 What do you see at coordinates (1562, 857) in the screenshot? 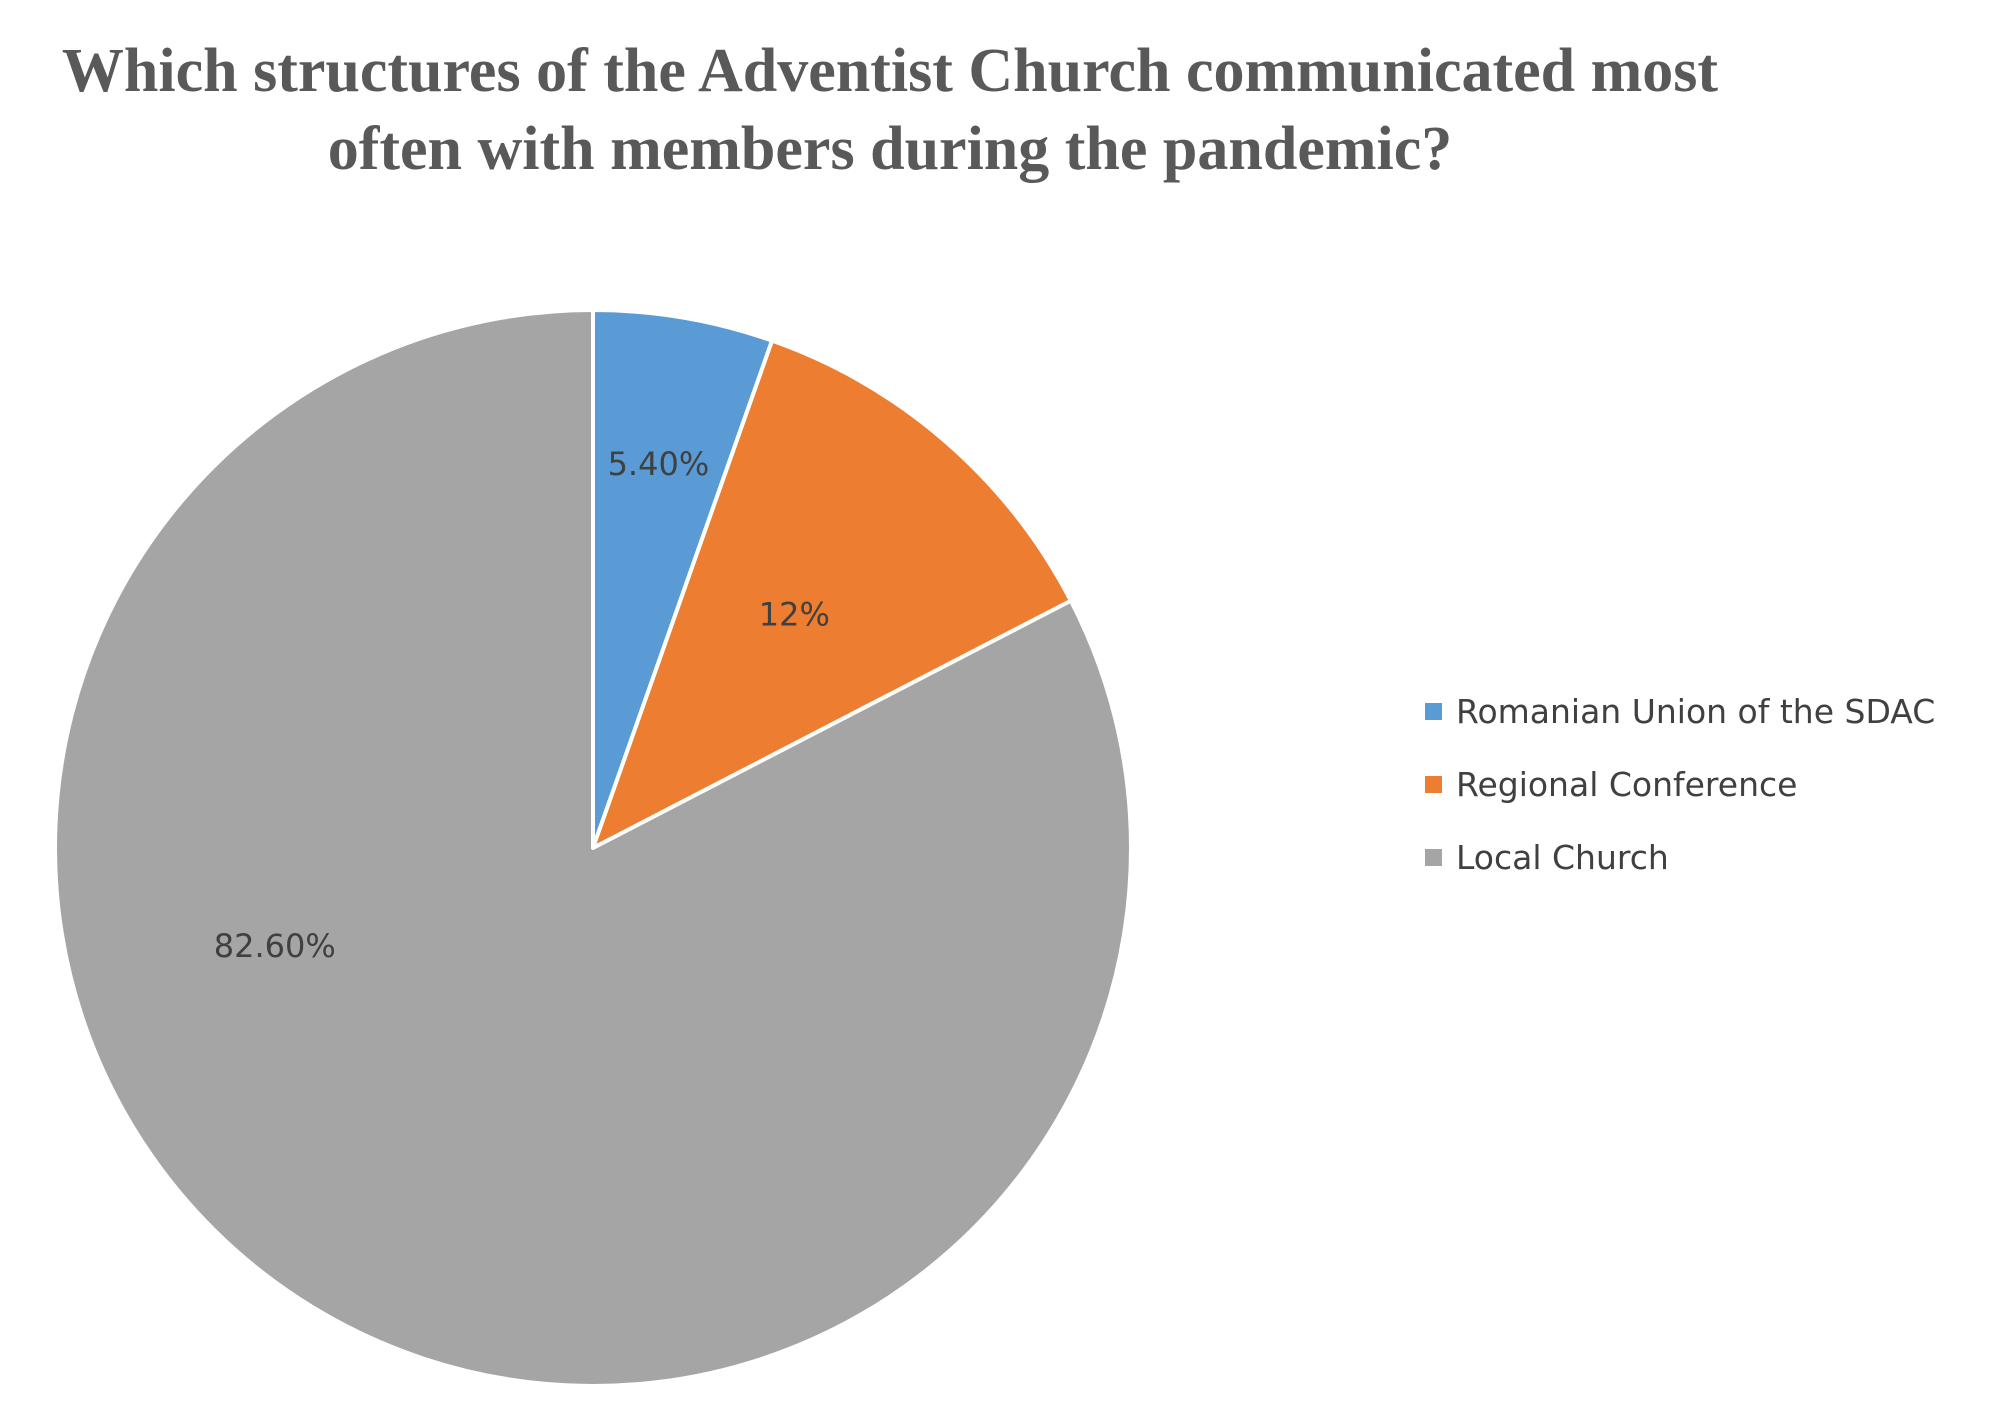
I see `legend-label-local-church: Local Church` at bounding box center [1562, 857].